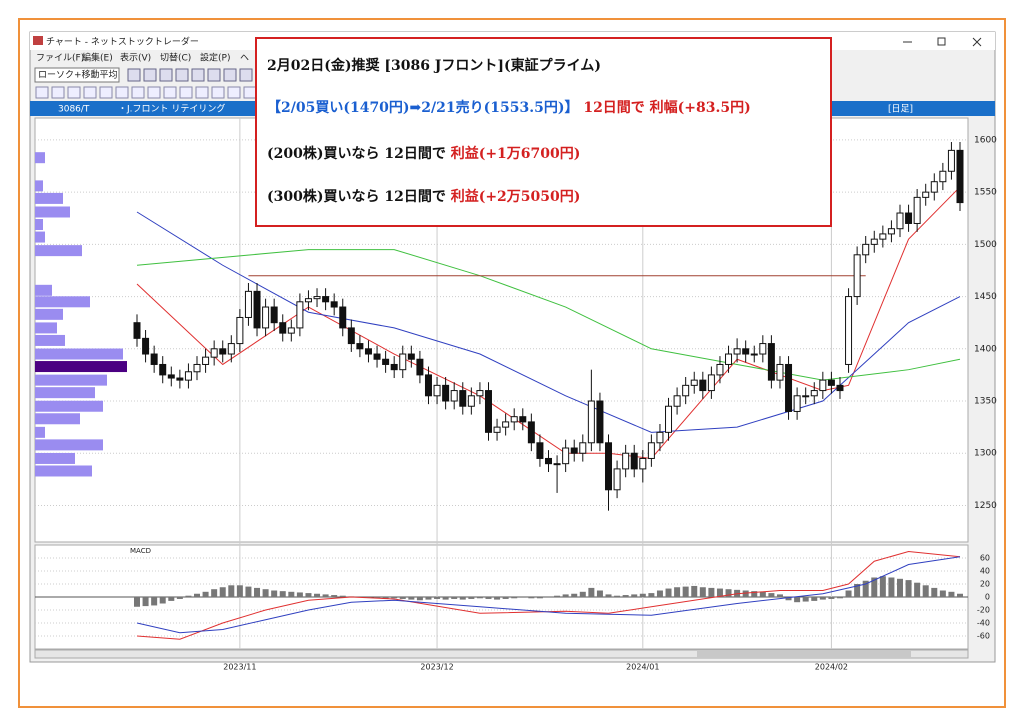 This screenshot has height=726, width=1024. What do you see at coordinates (548, 595) in the screenshot?
I see `macd-line` at bounding box center [548, 595].